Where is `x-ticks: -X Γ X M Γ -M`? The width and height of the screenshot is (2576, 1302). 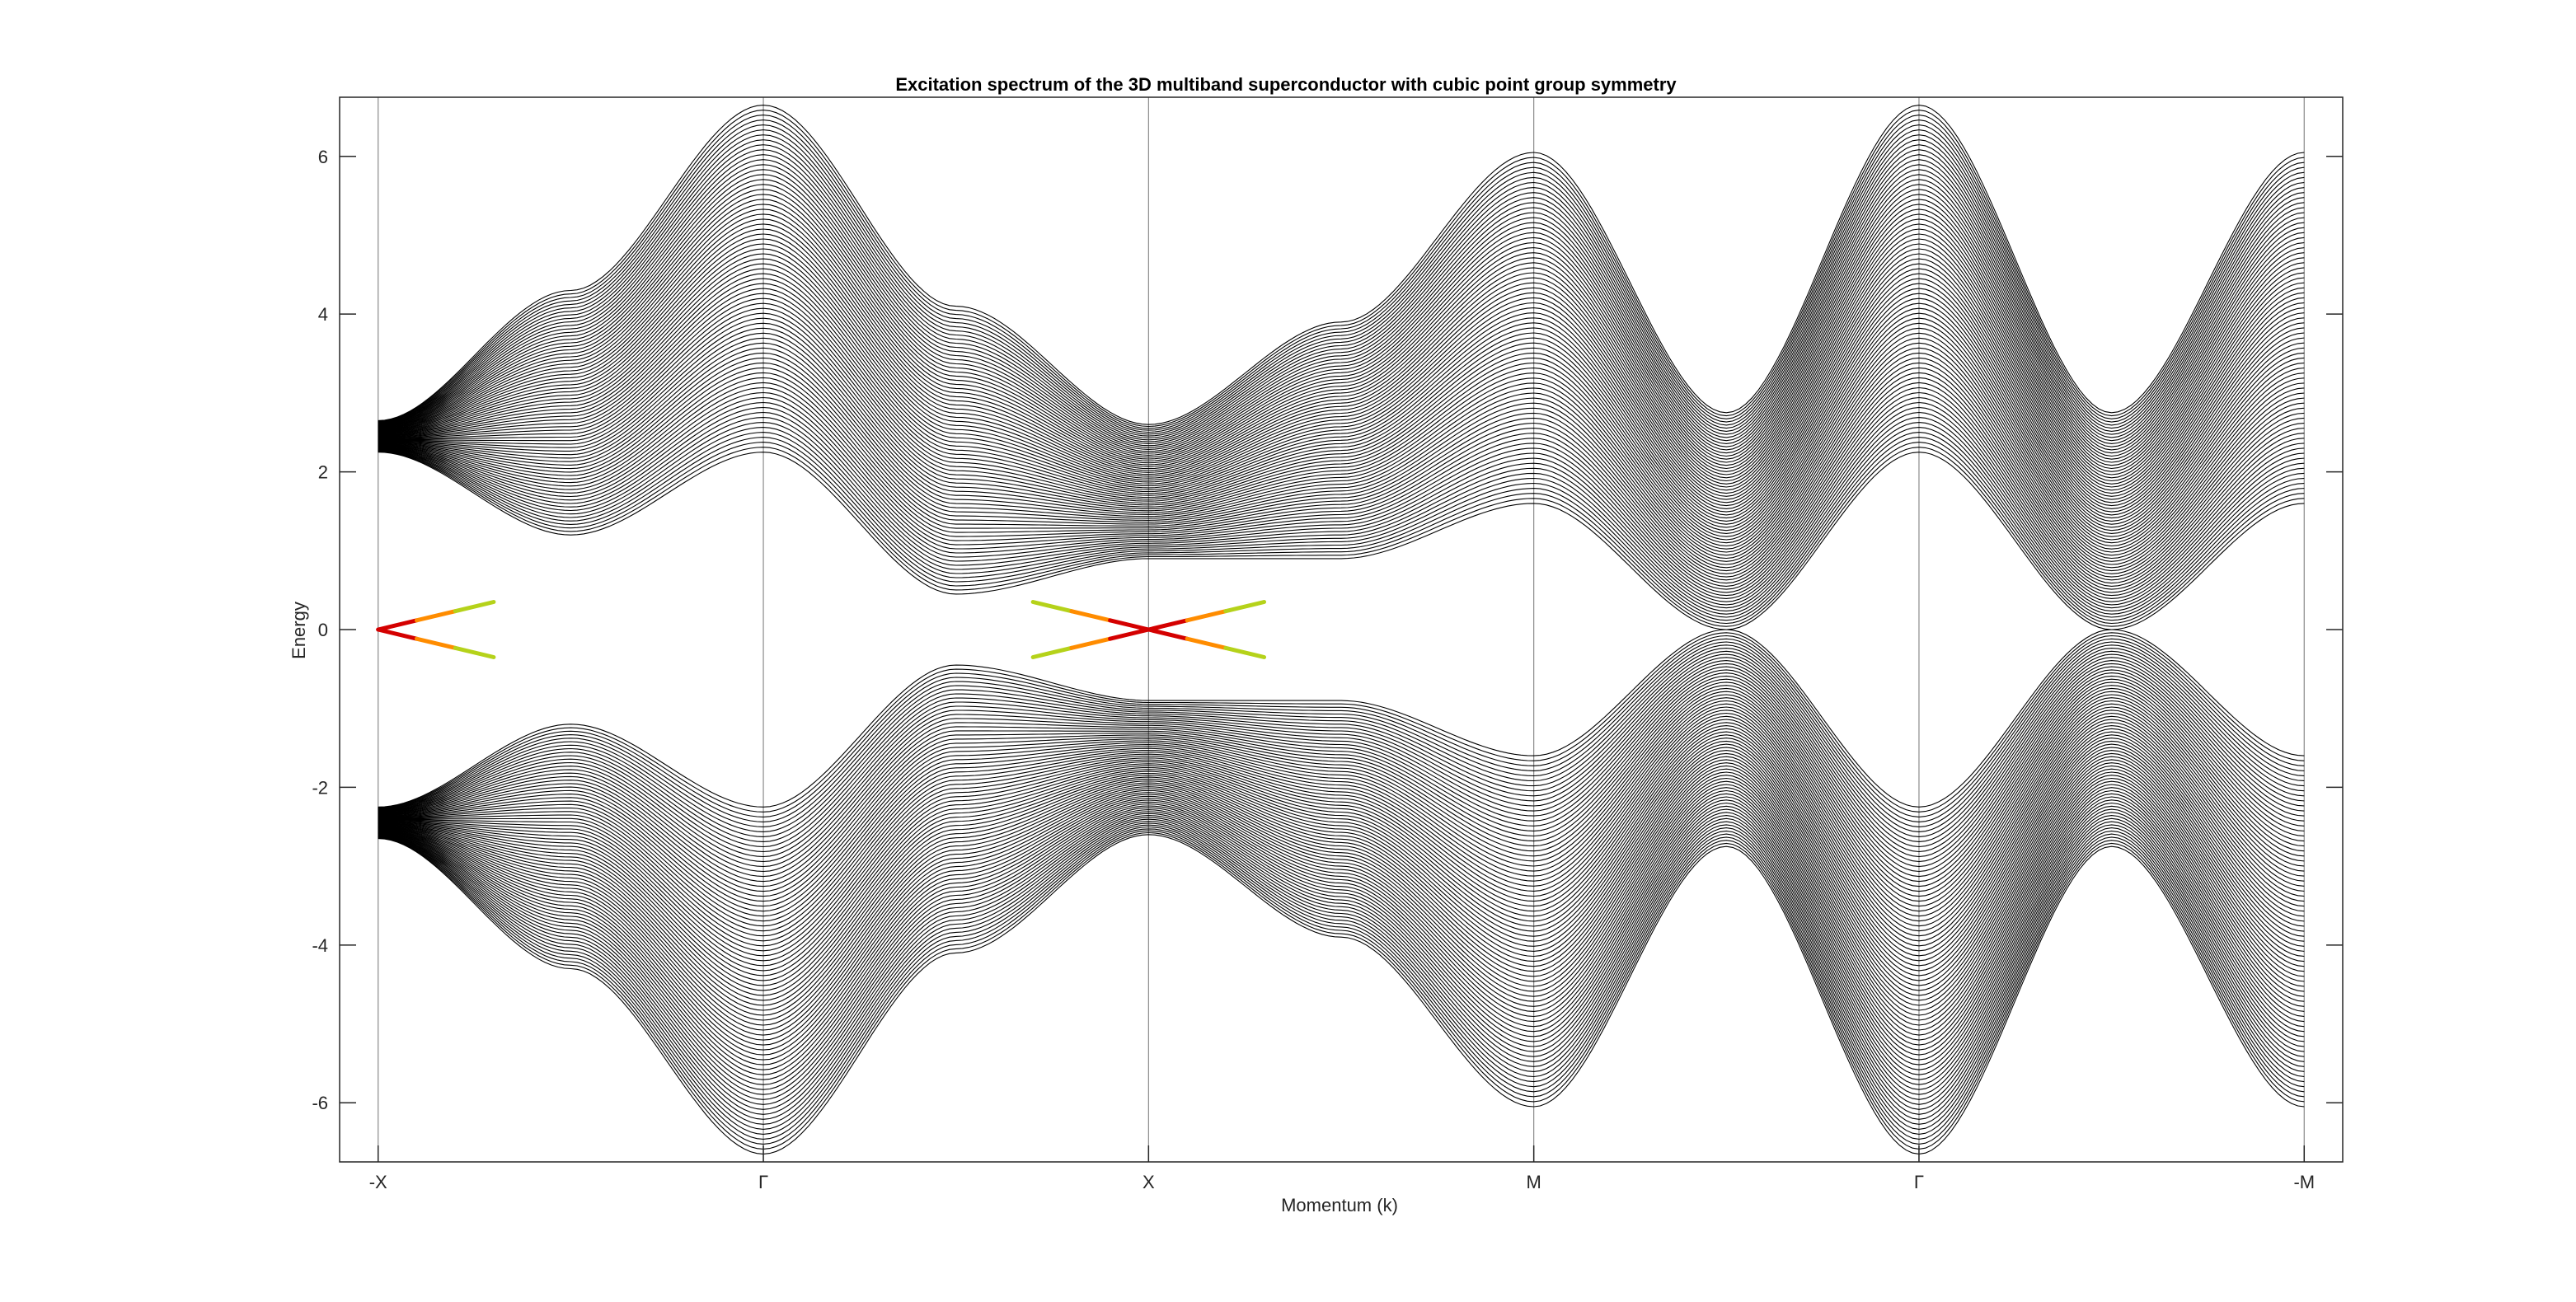 x-ticks: -X Γ X M Γ -M is located at coordinates (1342, 1168).